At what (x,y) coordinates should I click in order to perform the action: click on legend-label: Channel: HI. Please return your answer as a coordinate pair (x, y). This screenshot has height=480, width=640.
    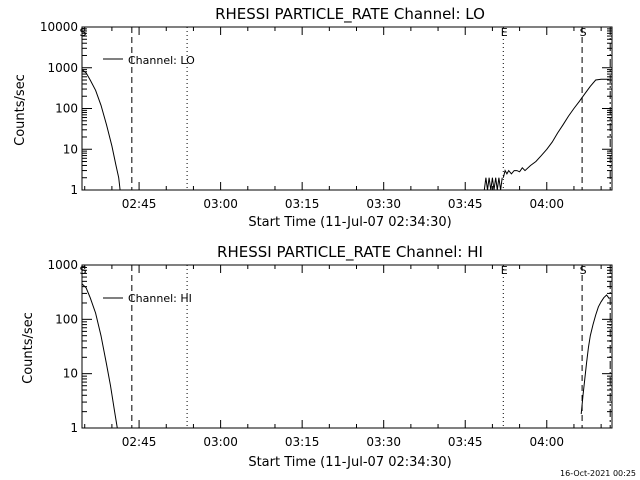
    Looking at the image, I should click on (160, 298).